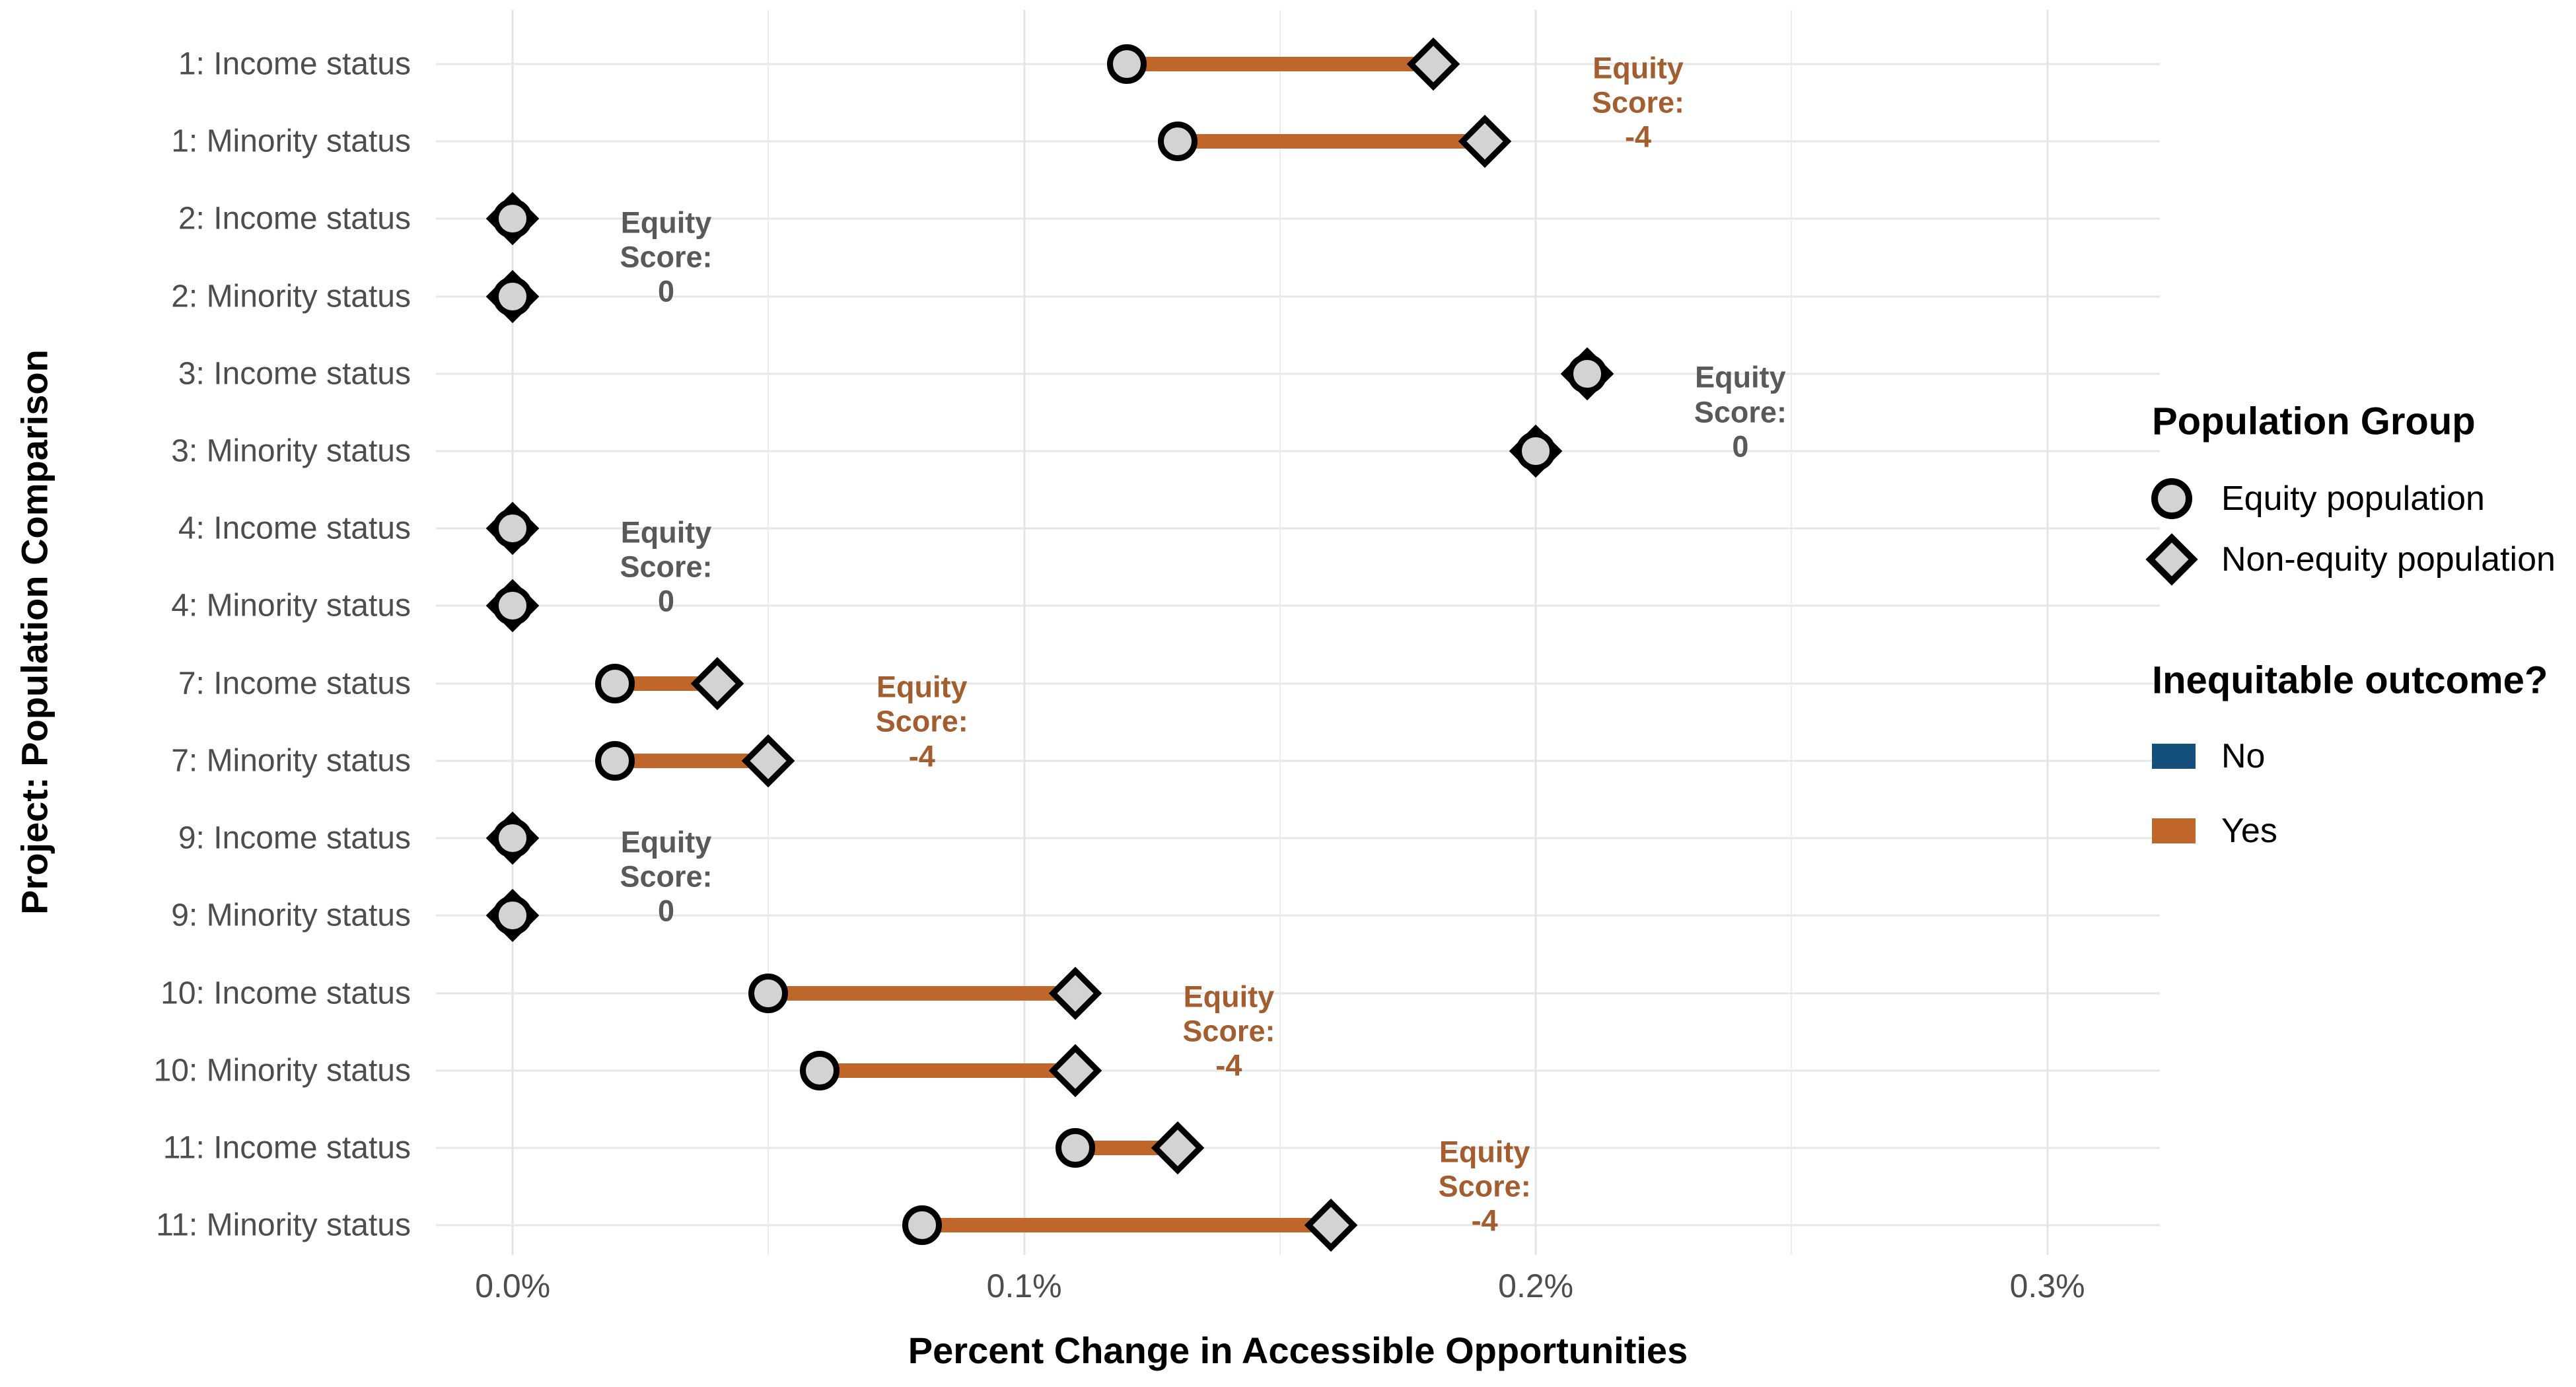  Describe the element at coordinates (1298, 1290) in the screenshot. I see `x-axis-tick-labels: 0.0% 0.1% 0.2% 0.3%` at that location.